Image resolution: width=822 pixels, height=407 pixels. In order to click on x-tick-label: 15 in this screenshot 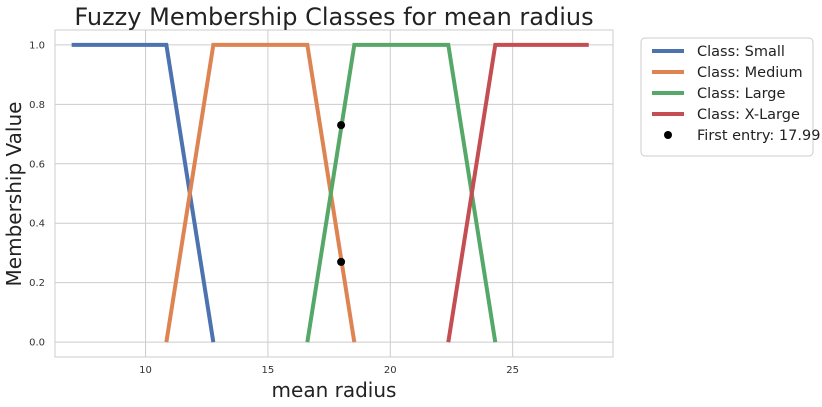, I will do `click(268, 370)`.